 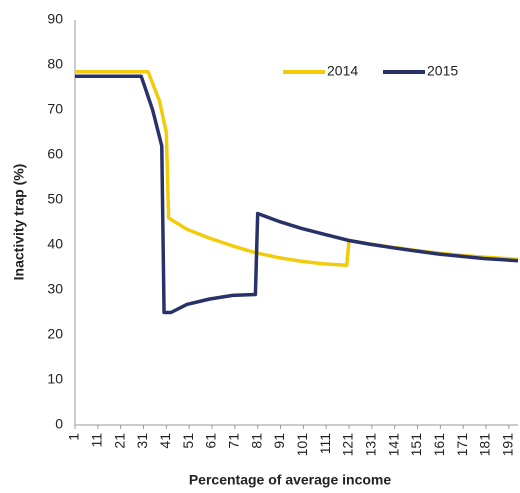 What do you see at coordinates (74, 437) in the screenshot?
I see `x-tick-label: 1` at bounding box center [74, 437].